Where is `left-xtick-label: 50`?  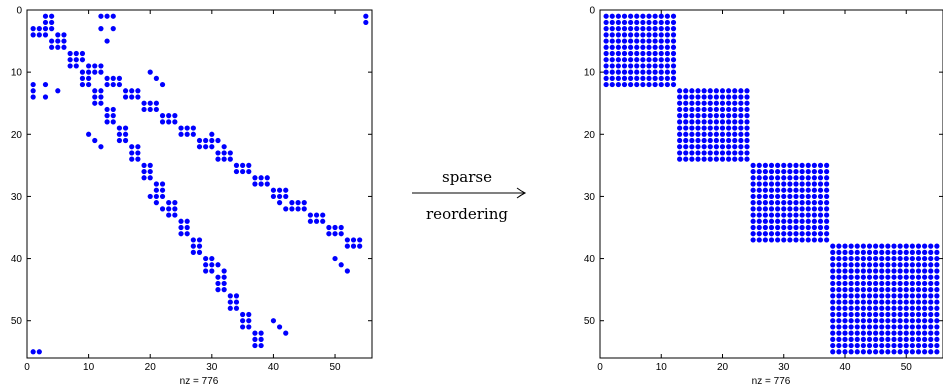
left-xtick-label: 50 is located at coordinates (335, 367).